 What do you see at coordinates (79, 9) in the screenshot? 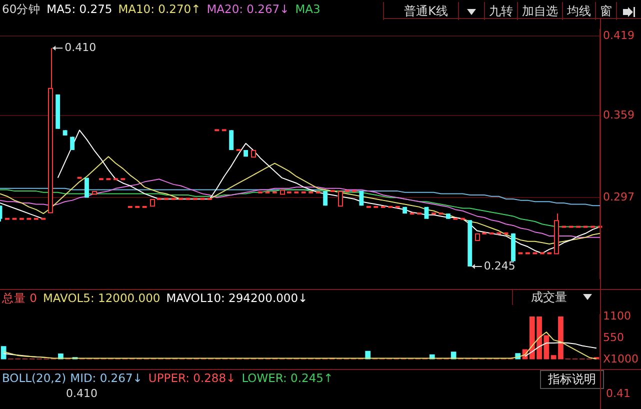
I see `text: MA5: 0.275` at bounding box center [79, 9].